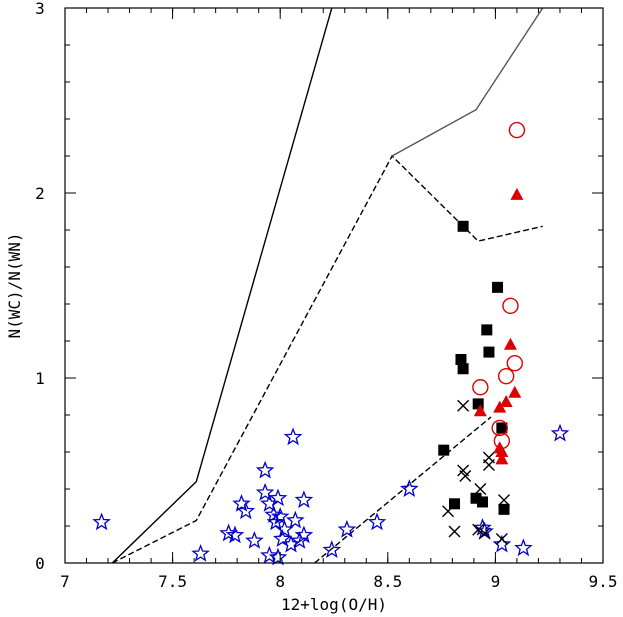  I want to click on x-tick-label: 7.5, so click(172, 581).